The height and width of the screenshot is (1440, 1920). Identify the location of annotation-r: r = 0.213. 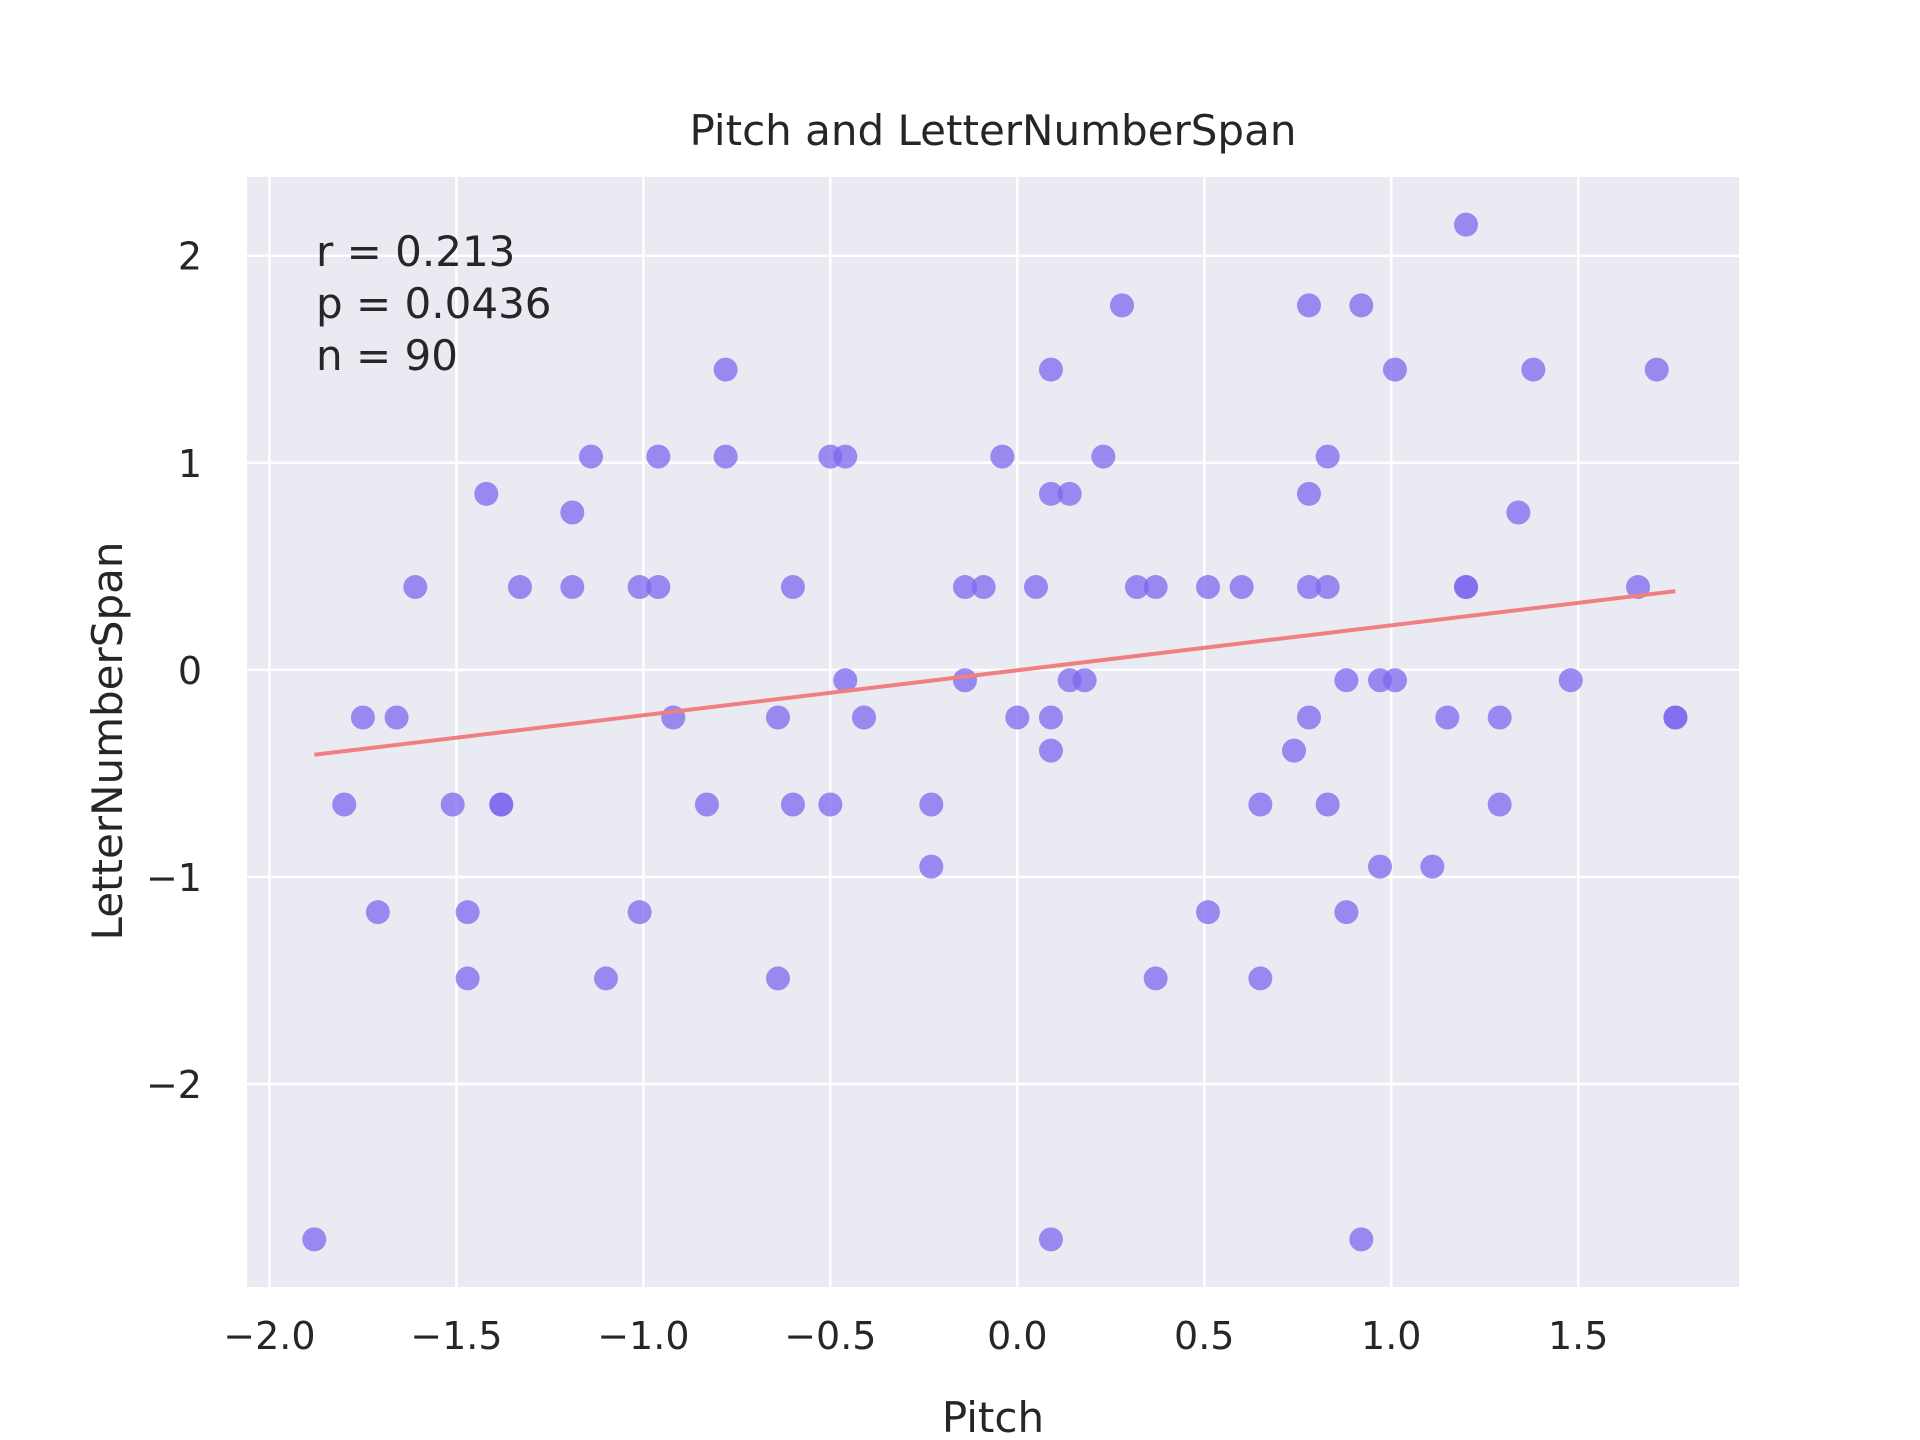
(415, 251).